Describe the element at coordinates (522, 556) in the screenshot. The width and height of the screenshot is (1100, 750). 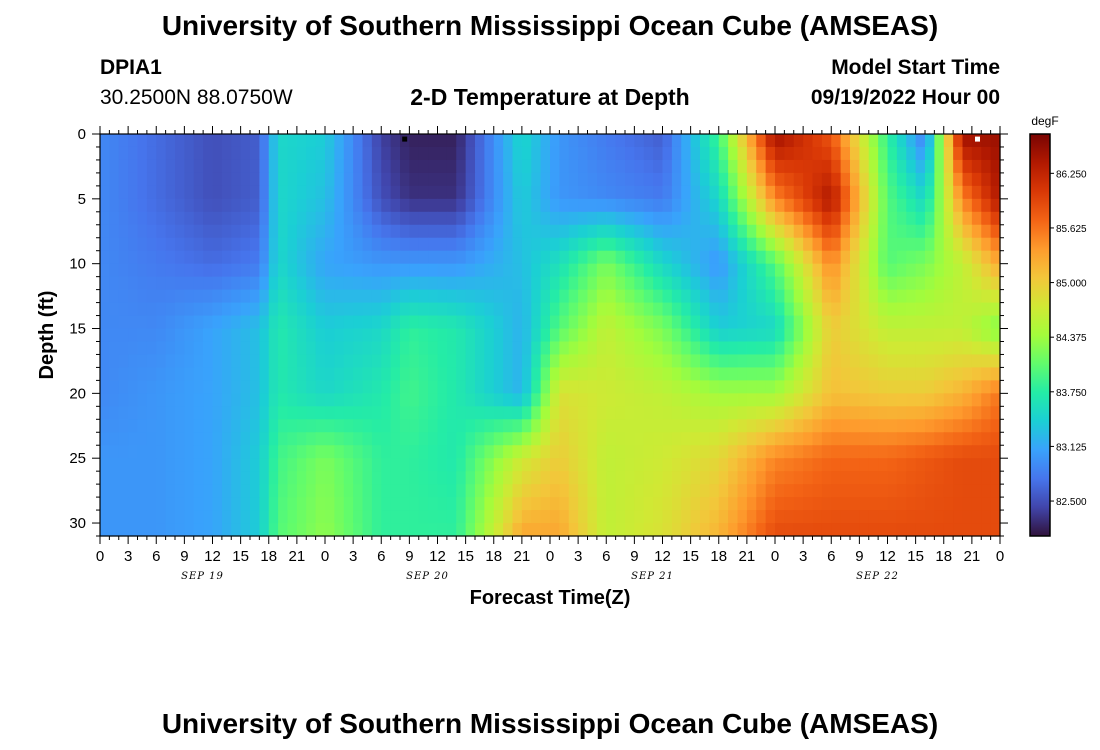
I see `x-tick-label: 21` at that location.